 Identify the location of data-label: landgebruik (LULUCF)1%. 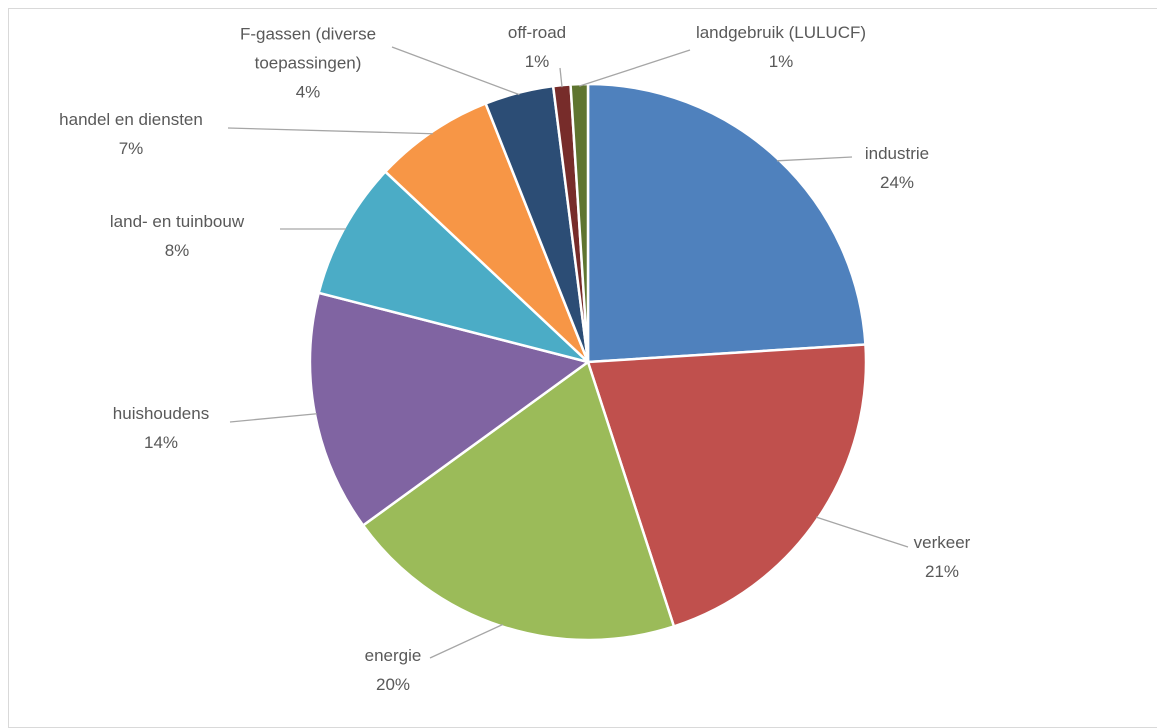
(781, 47).